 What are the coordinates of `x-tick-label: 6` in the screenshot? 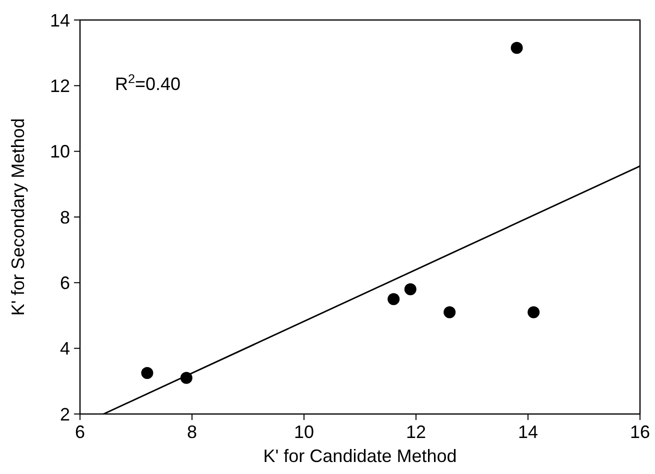 It's located at (80, 432).